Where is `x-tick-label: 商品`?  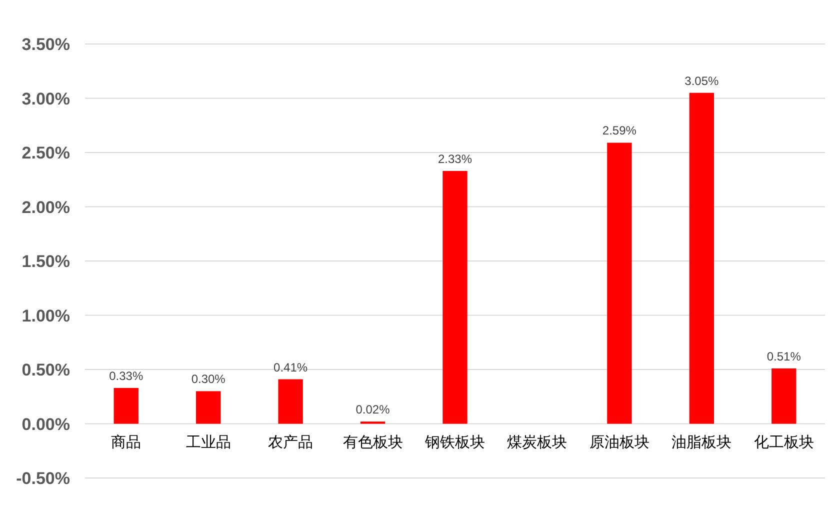
x-tick-label: 商品 is located at coordinates (126, 441).